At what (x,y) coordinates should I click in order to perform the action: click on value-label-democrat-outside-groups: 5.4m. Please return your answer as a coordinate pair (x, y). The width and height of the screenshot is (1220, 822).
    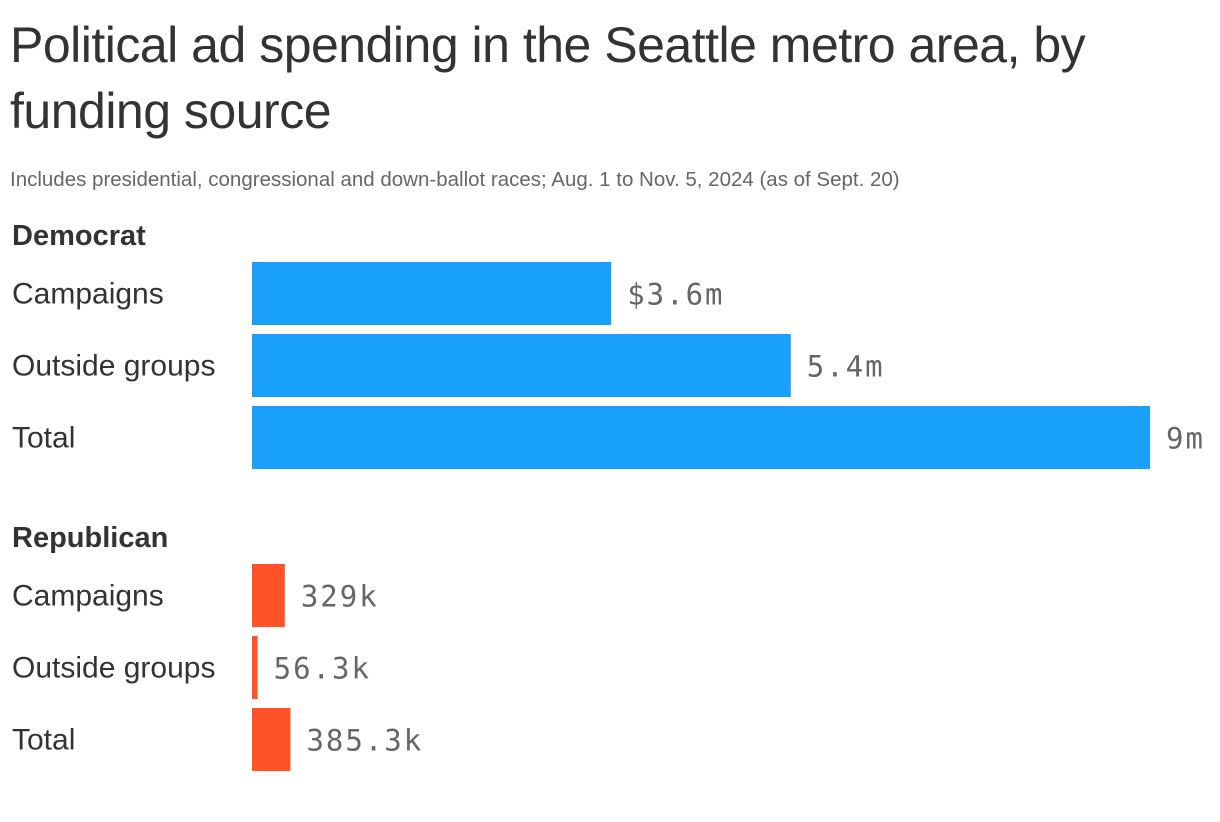
    Looking at the image, I should click on (846, 367).